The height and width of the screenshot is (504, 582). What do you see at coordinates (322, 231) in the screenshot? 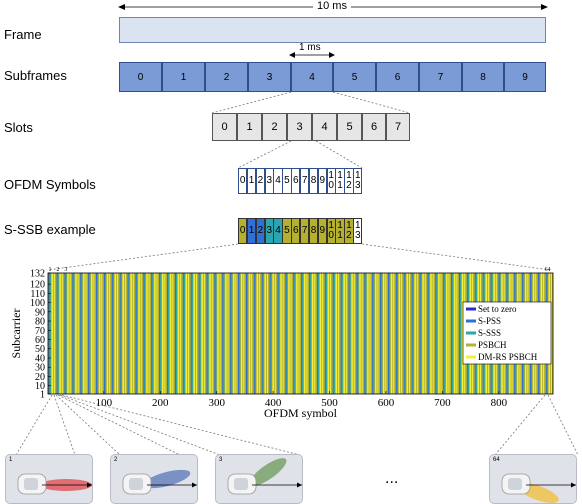
I see `s-ssb-cell: 9` at bounding box center [322, 231].